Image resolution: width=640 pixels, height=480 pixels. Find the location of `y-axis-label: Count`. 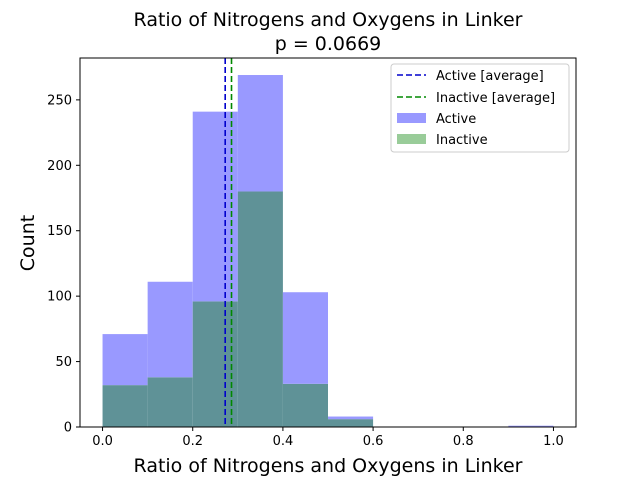

y-axis-label: Count is located at coordinates (28, 243).